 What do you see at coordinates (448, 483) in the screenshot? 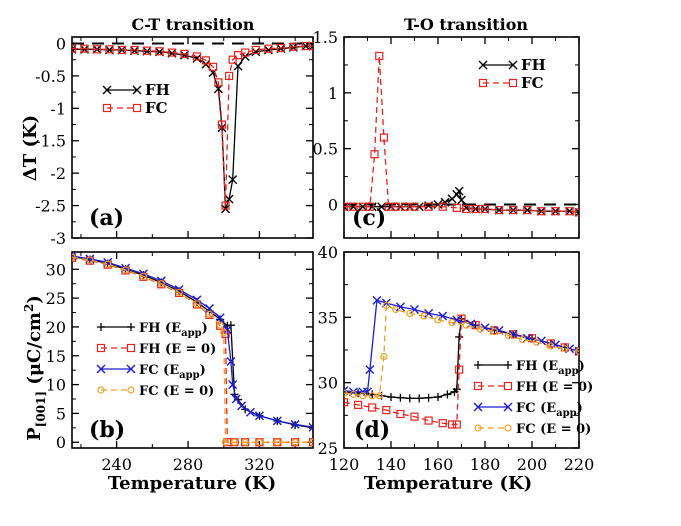
I see `x-axis-label-right: Temperature (K)` at bounding box center [448, 483].